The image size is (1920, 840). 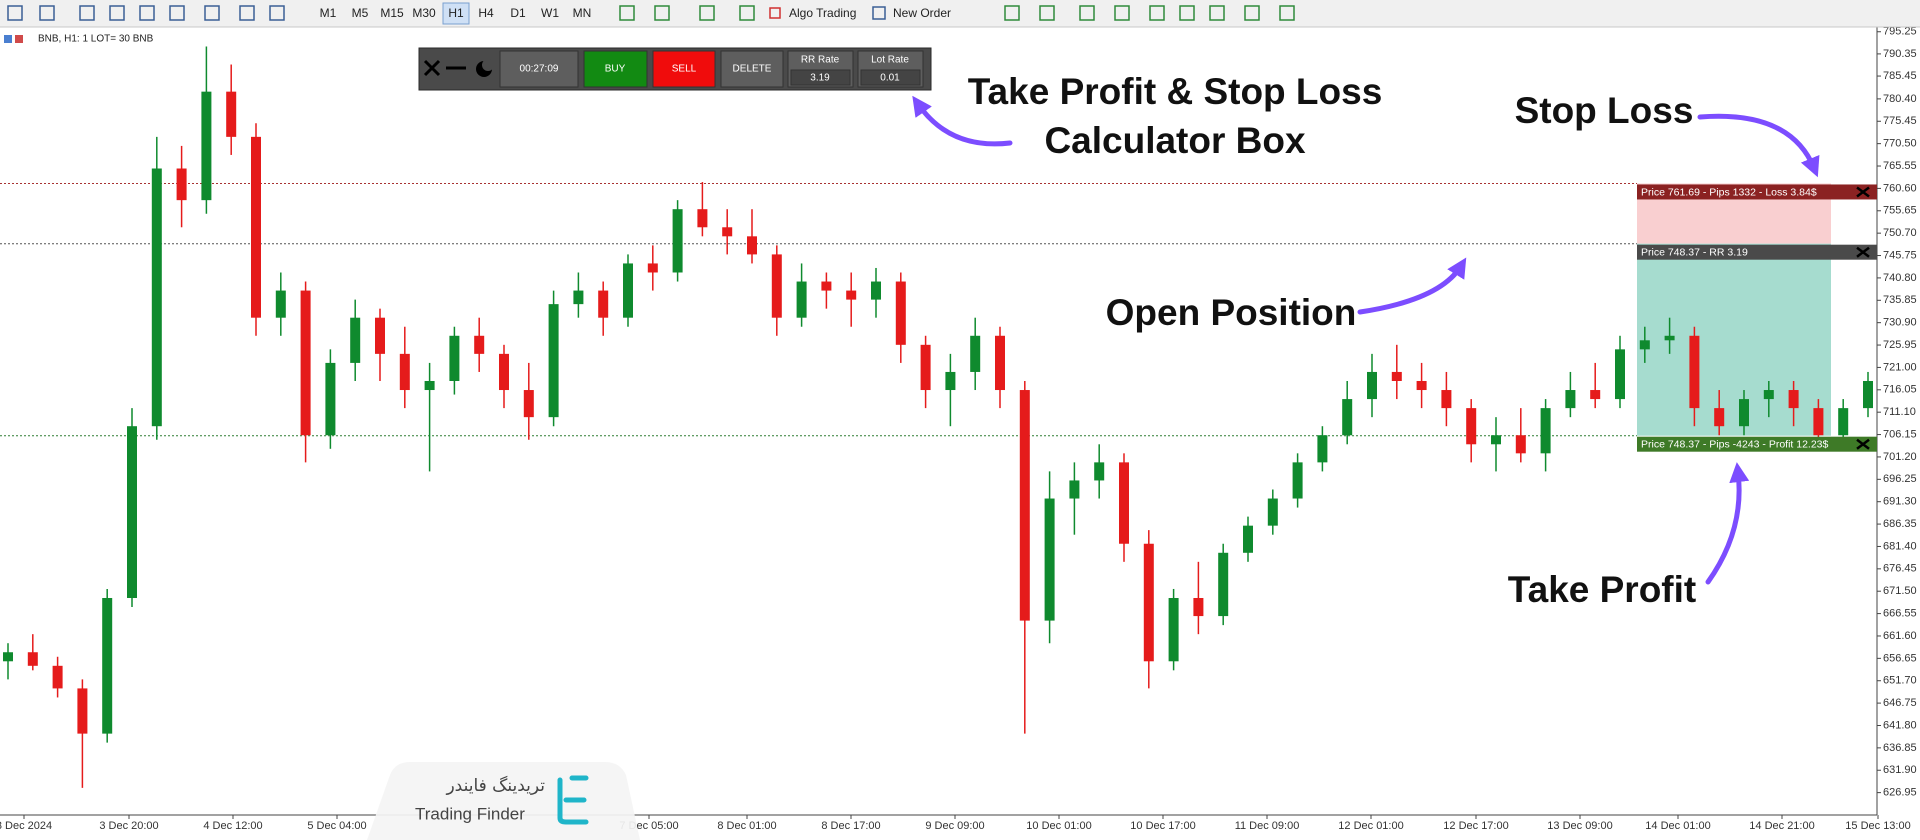 What do you see at coordinates (850, 826) in the screenshot?
I see `x-tick-label: 8 Dec 17:00` at bounding box center [850, 826].